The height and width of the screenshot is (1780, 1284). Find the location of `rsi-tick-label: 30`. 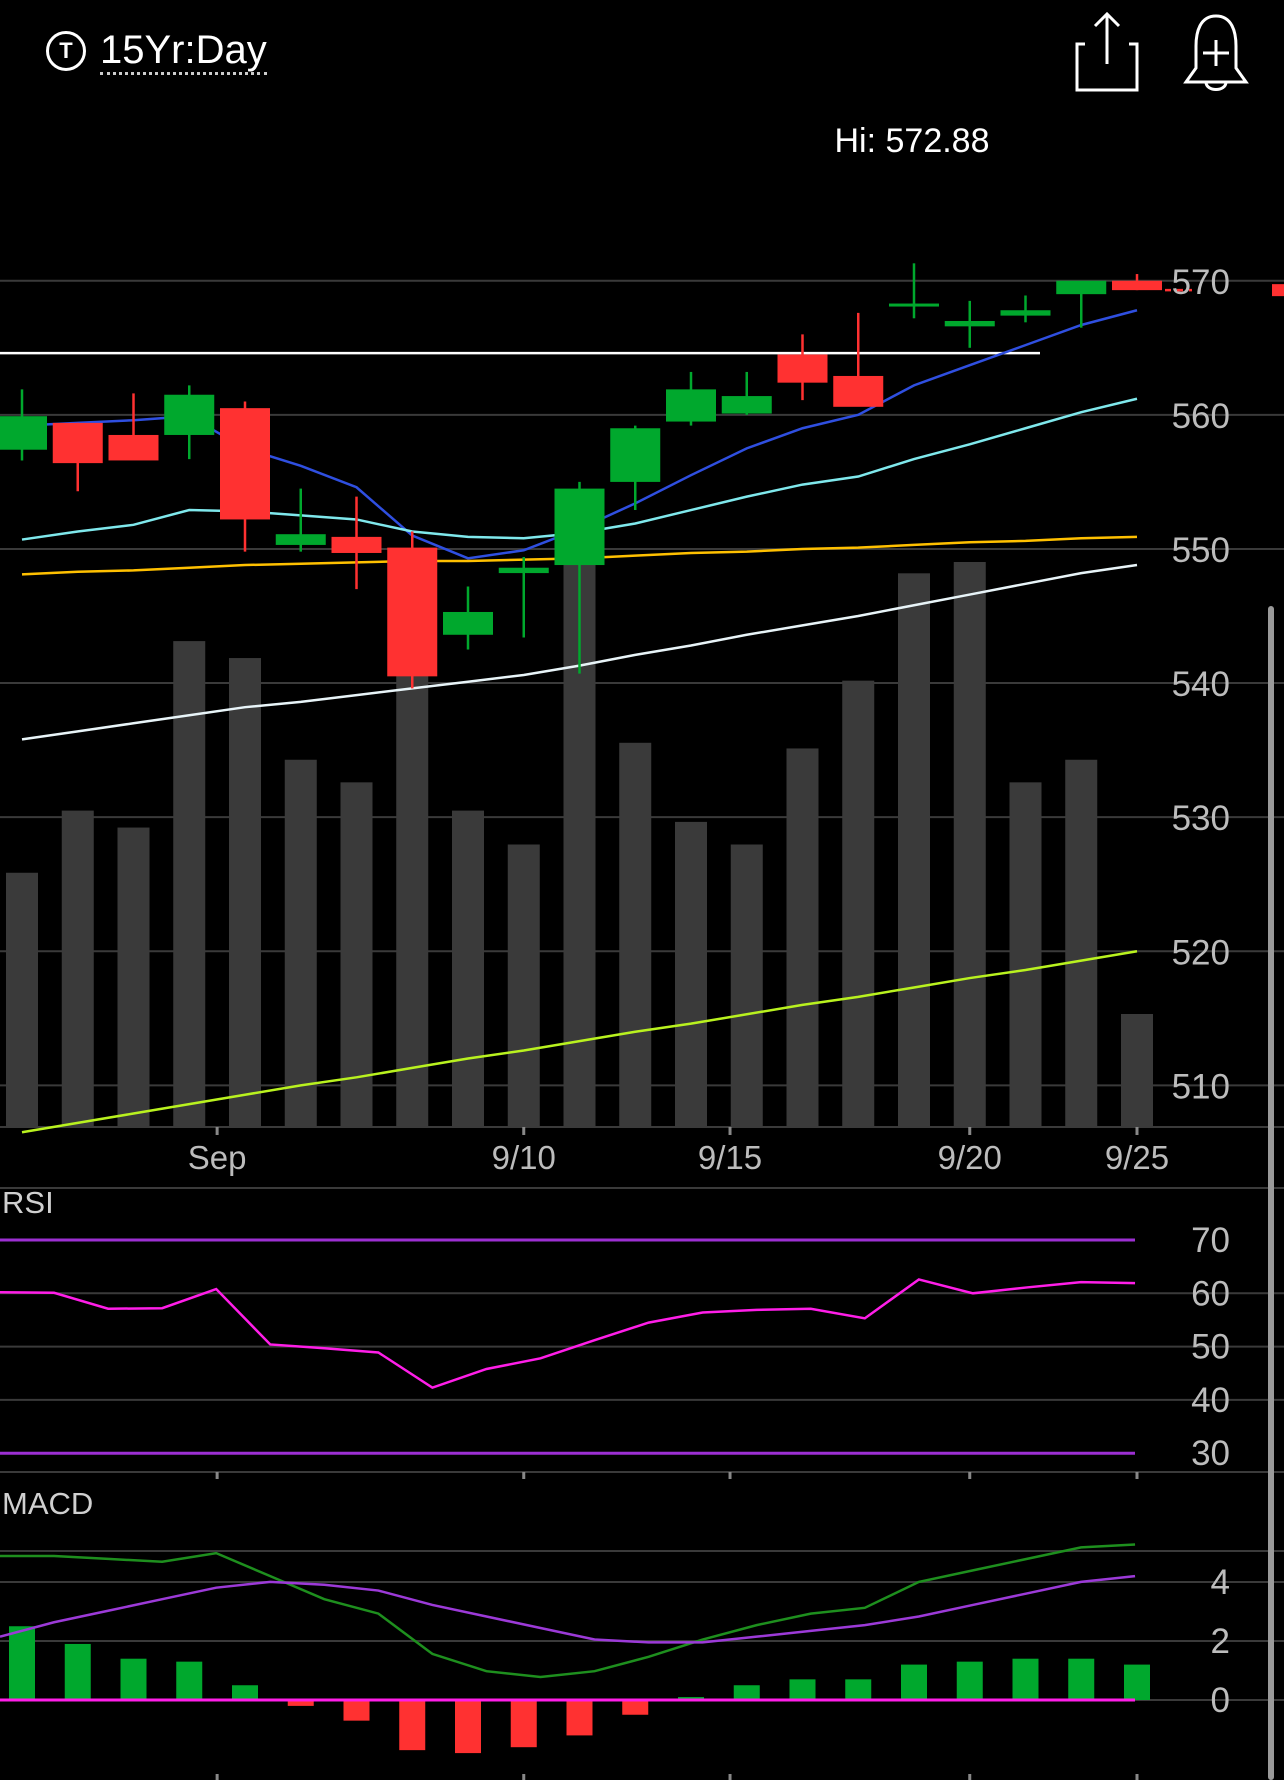

rsi-tick-label: 30 is located at coordinates (1210, 1453).